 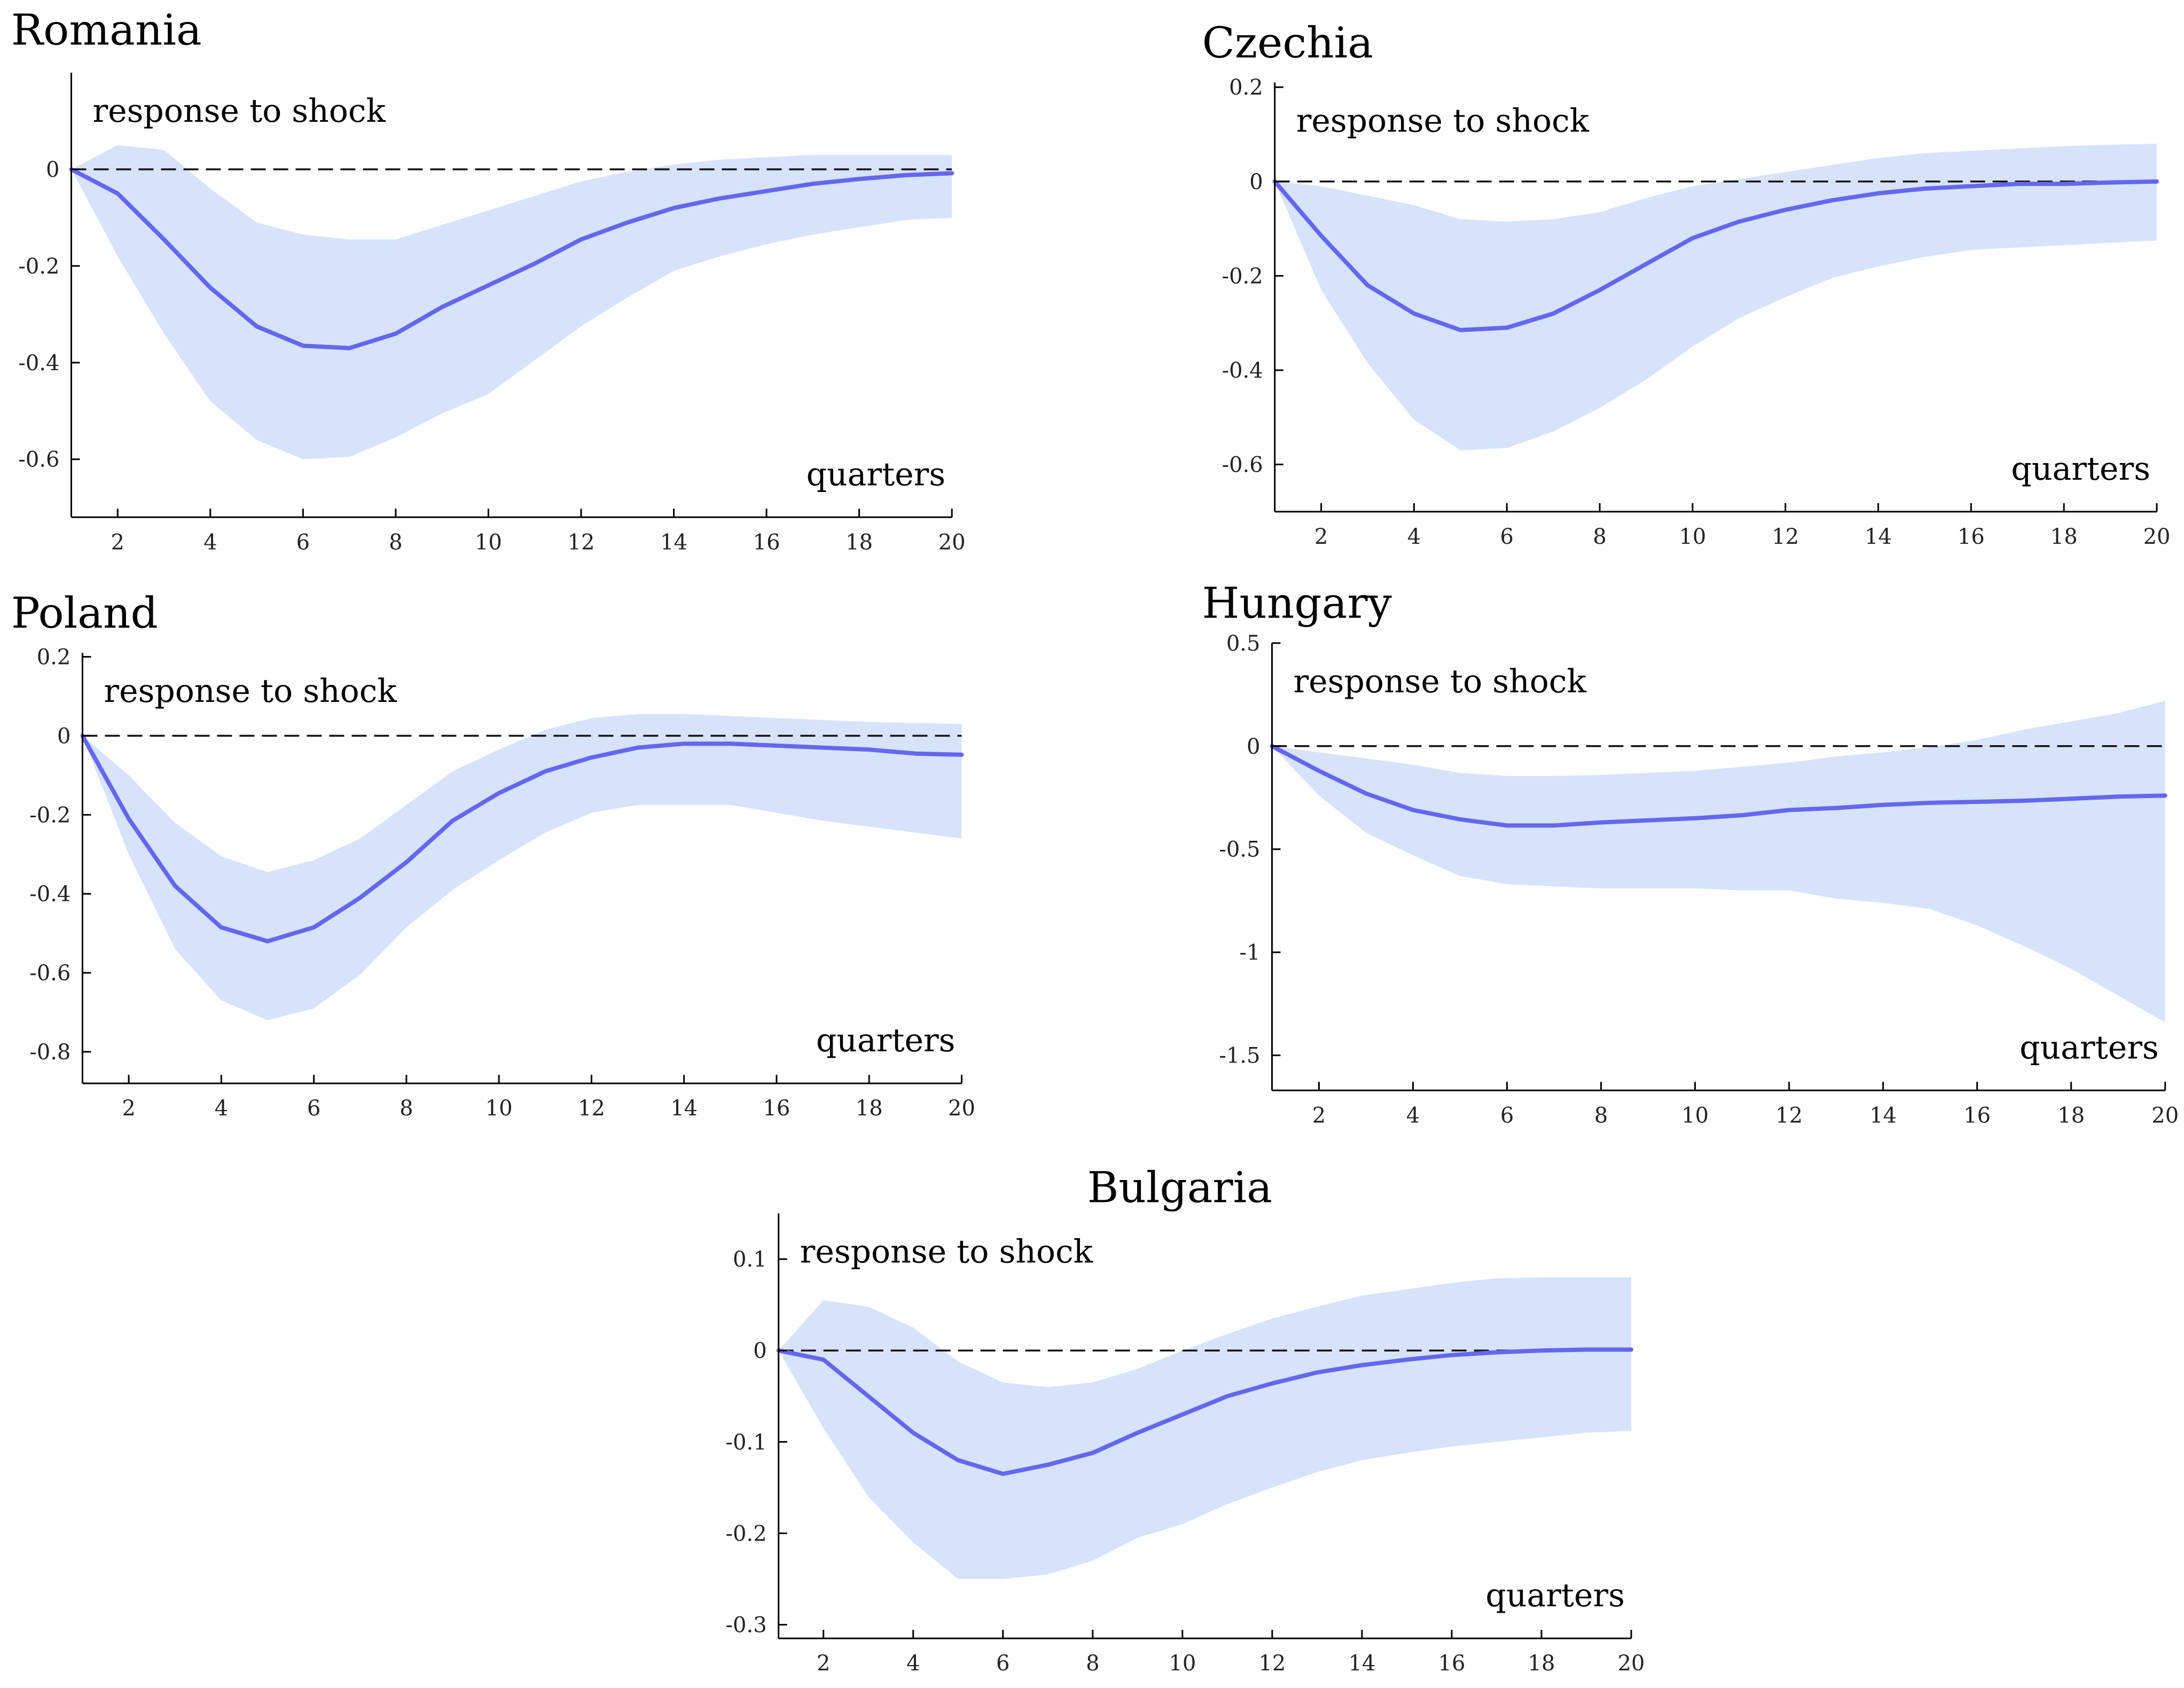 I want to click on y-tick-label: -1, so click(x=1250, y=953).